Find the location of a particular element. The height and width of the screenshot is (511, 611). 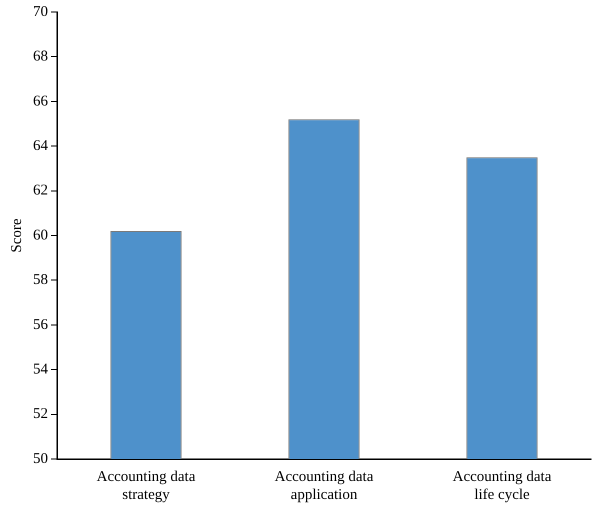

x-tick-label: Accounting data strategy is located at coordinates (146, 485).